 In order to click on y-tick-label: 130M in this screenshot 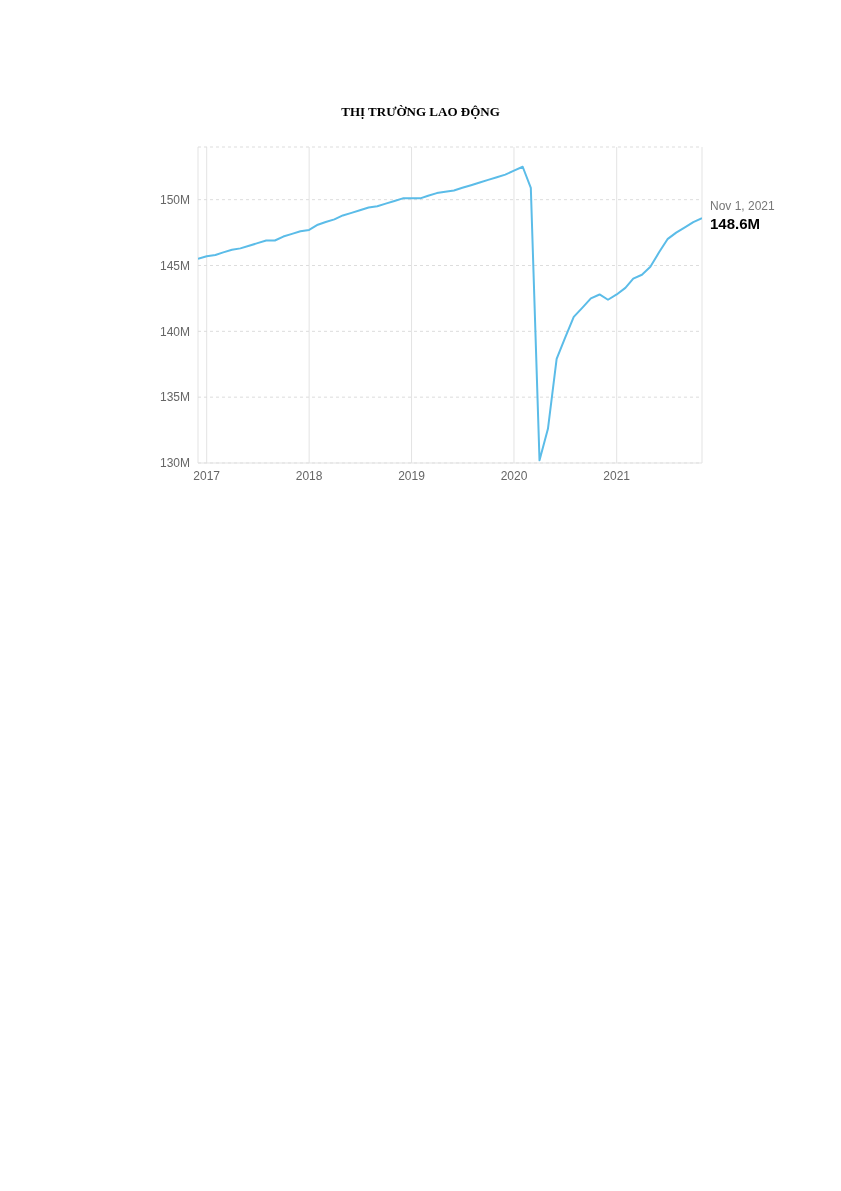, I will do `click(174, 463)`.